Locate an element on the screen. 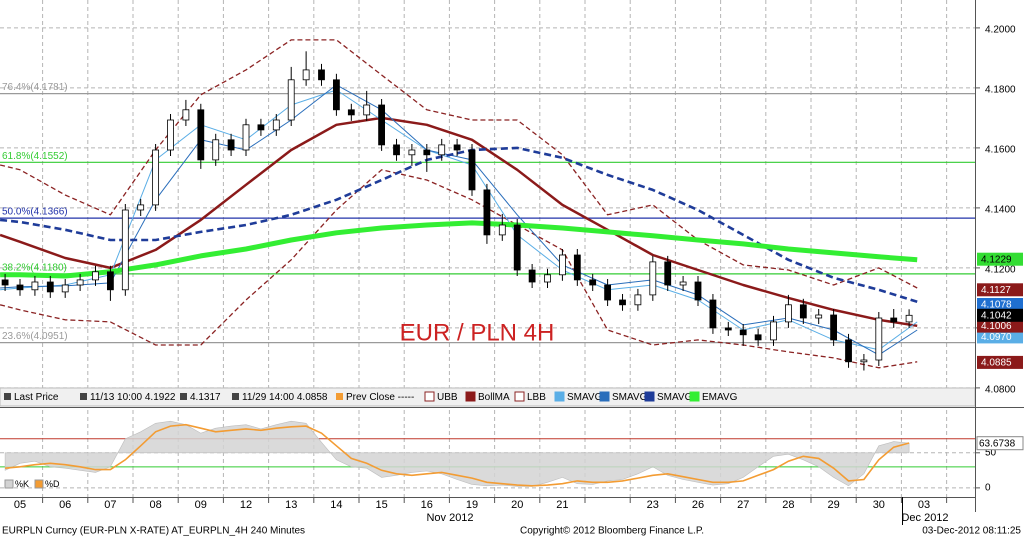 Image resolution: width=1024 pixels, height=539 pixels. x-tick-label: 21 is located at coordinates (562, 505).